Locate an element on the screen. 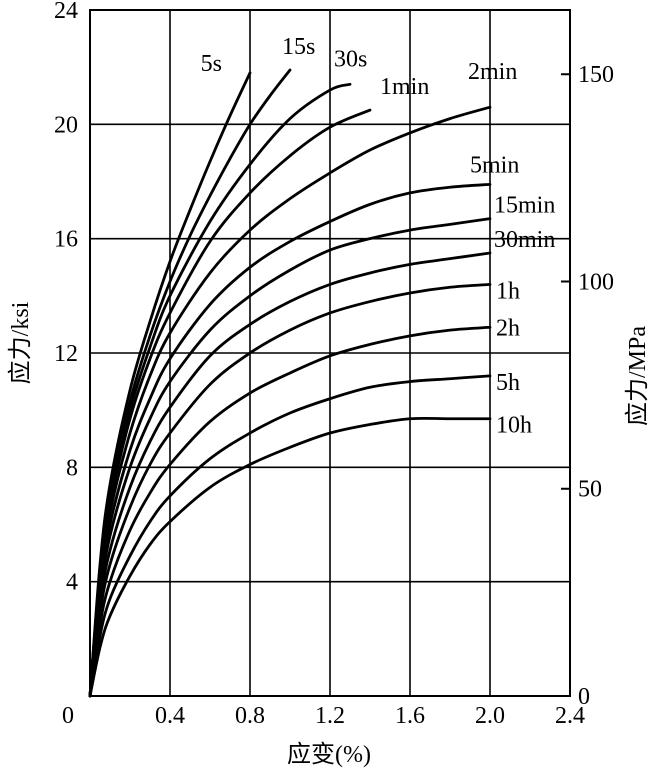 The width and height of the screenshot is (669, 774). right-axis-tick-labels: 0 50 100 150 is located at coordinates (596, 386).